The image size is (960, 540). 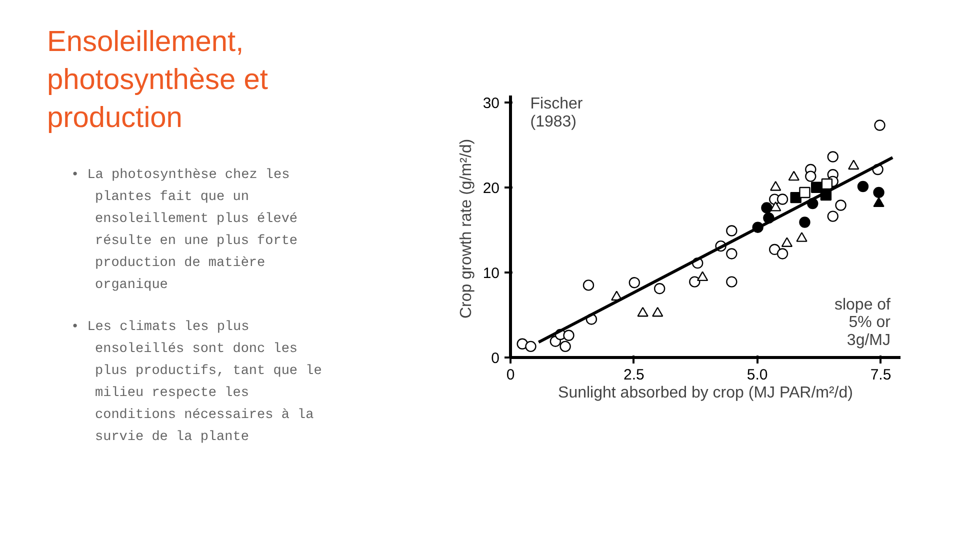 What do you see at coordinates (757, 375) in the screenshot?
I see `x-tick-label: 5.0` at bounding box center [757, 375].